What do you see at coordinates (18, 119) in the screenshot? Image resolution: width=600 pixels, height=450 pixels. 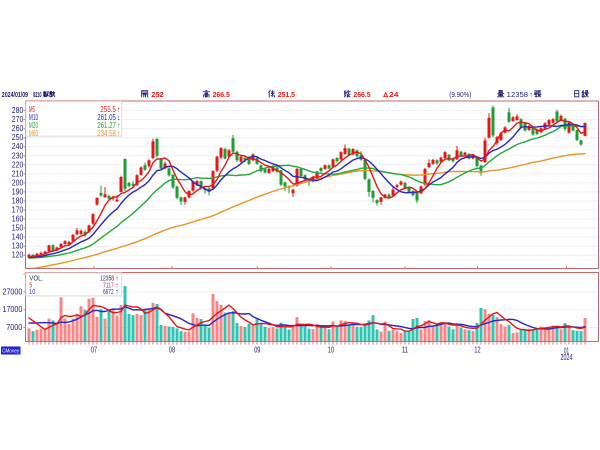 I see `svg-text: 270` at bounding box center [18, 119].